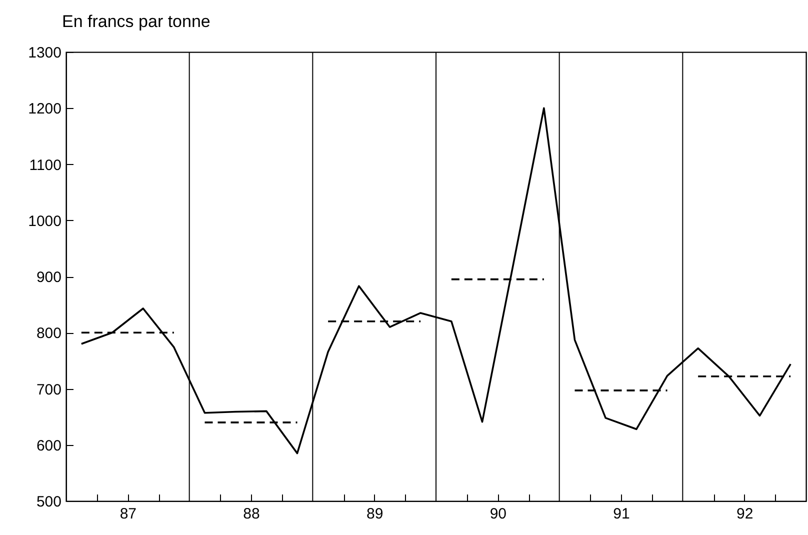 Image resolution: width=808 pixels, height=535 pixels. I want to click on y-tick-label: 600, so click(49, 445).